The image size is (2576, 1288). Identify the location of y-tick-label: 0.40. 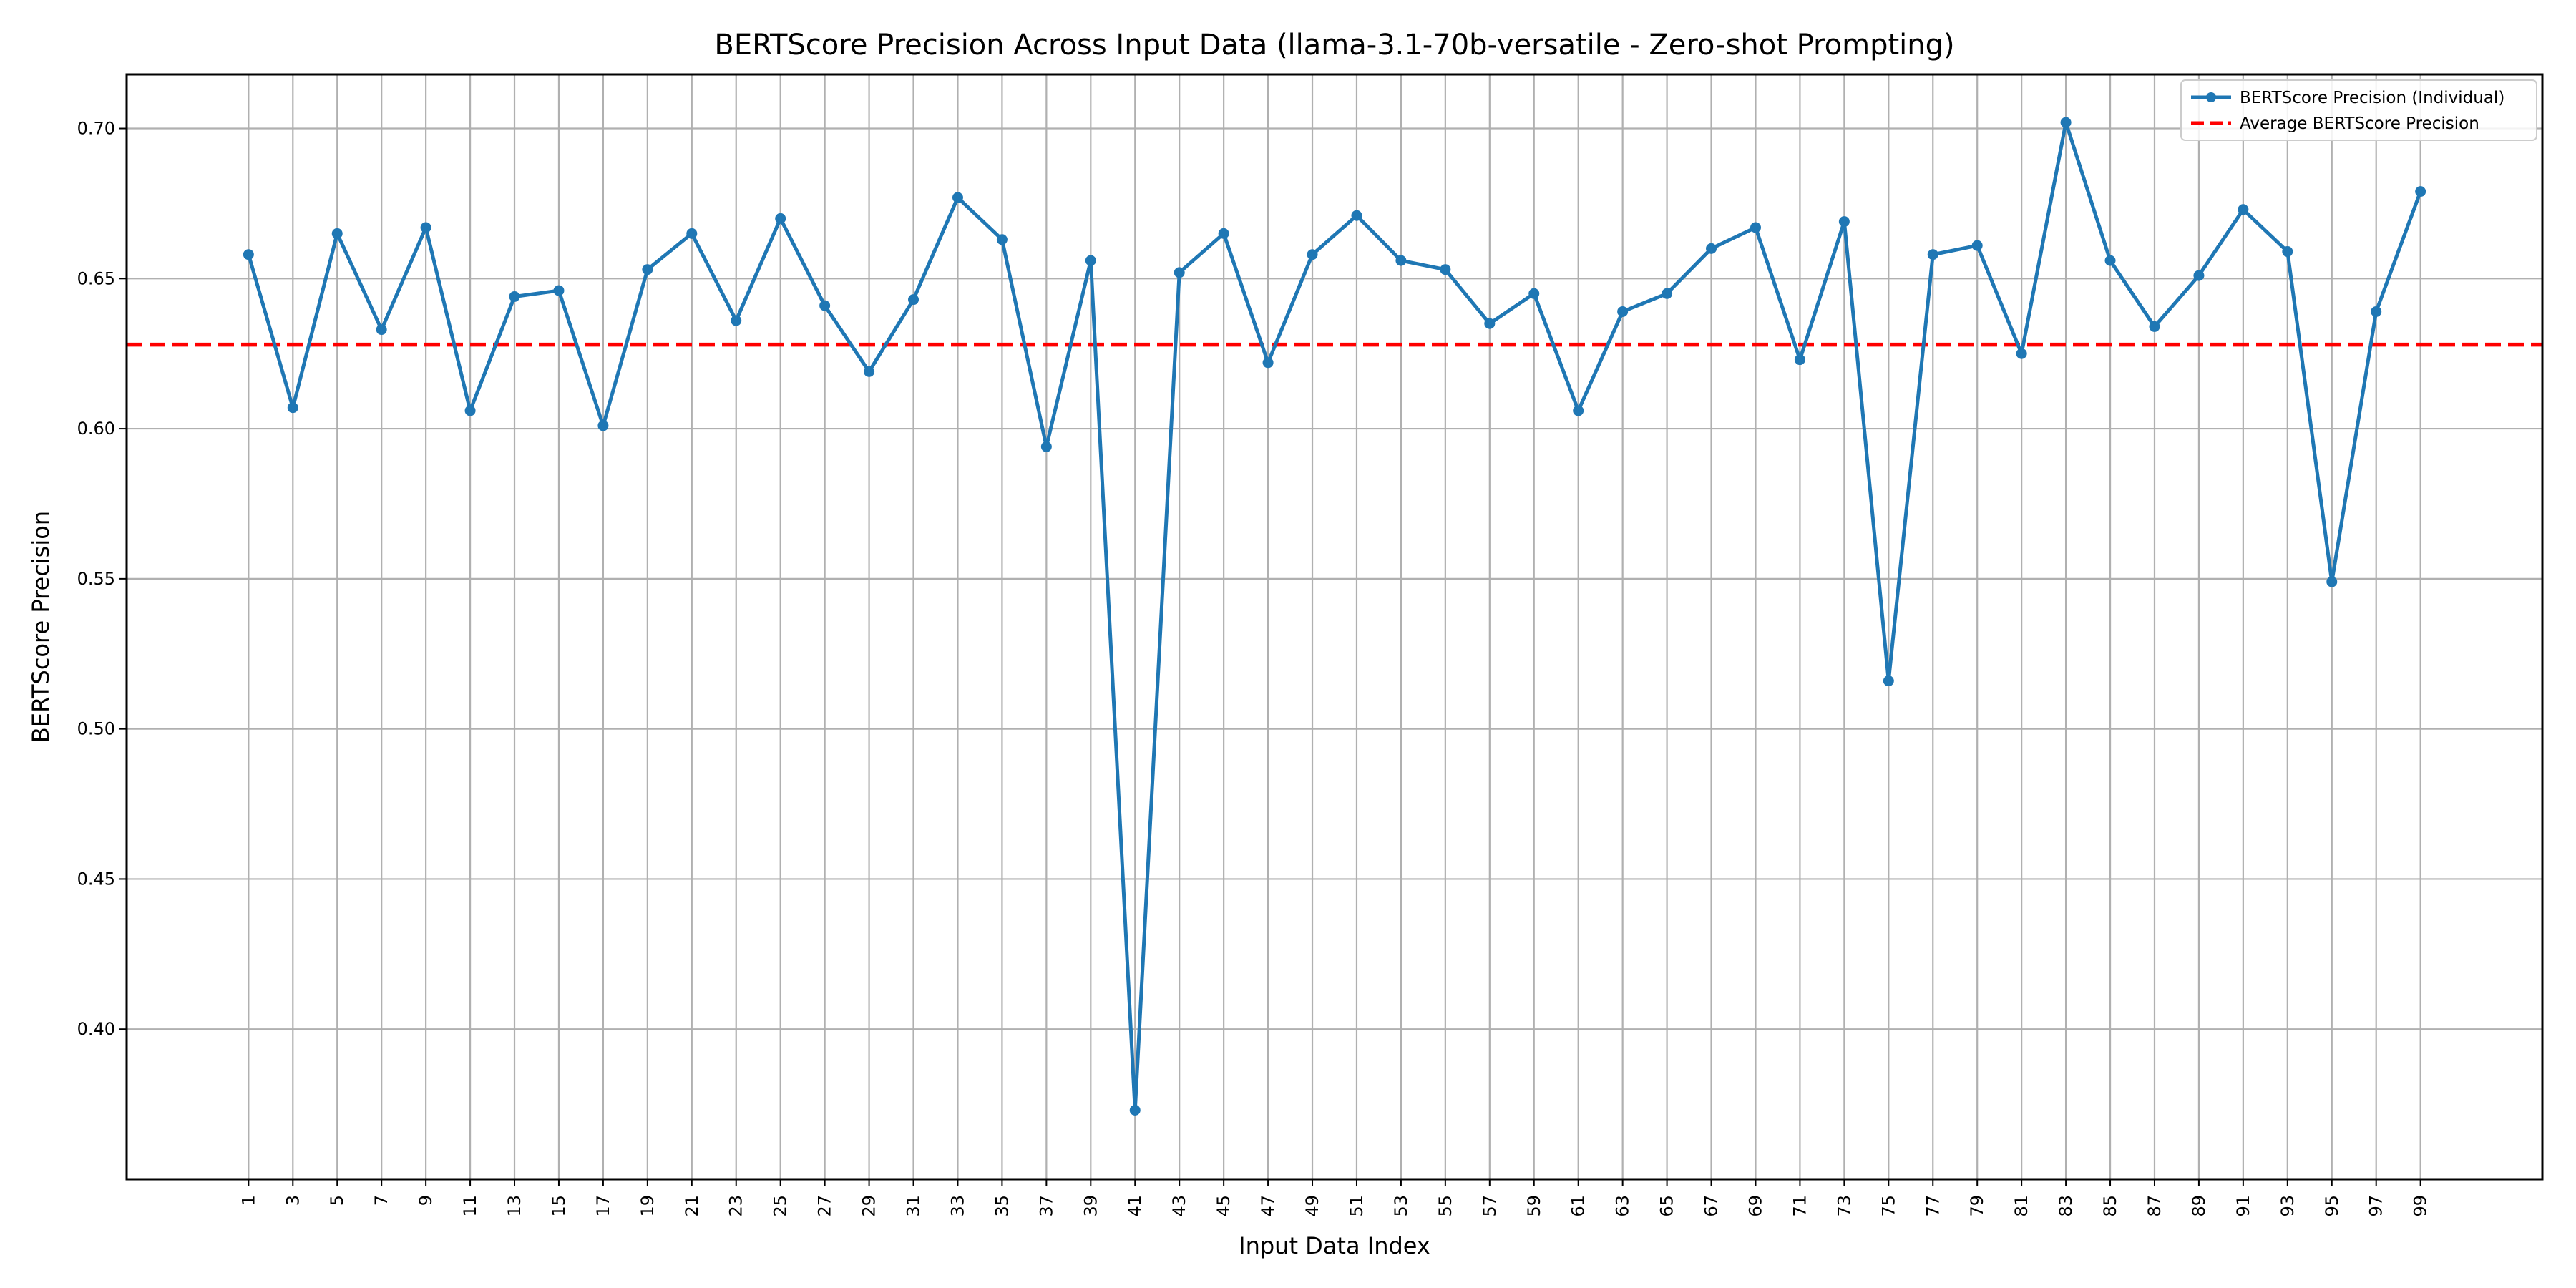
(96, 1029).